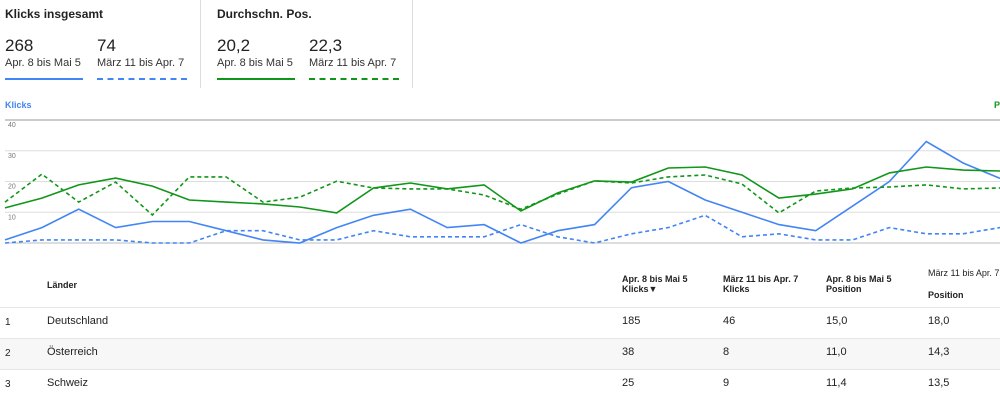  Describe the element at coordinates (8, 322) in the screenshot. I see `table-cell: 1` at that location.